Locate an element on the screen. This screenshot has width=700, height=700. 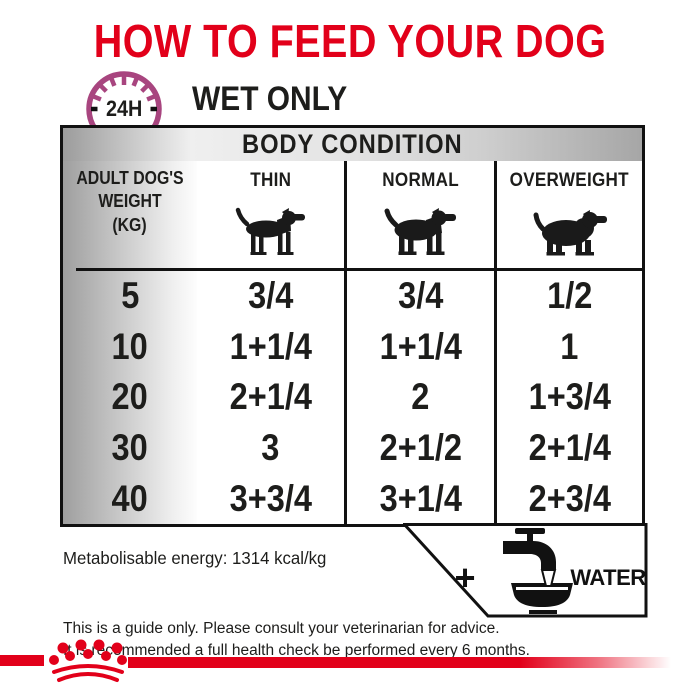
thin-value-cell: 3 is located at coordinates (270, 448).